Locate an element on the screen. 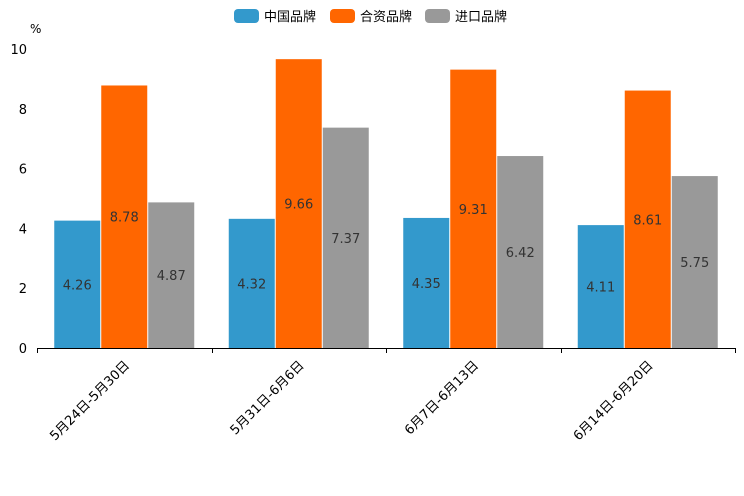 This screenshot has width=744, height=496. data-label: 5.75 is located at coordinates (694, 263).